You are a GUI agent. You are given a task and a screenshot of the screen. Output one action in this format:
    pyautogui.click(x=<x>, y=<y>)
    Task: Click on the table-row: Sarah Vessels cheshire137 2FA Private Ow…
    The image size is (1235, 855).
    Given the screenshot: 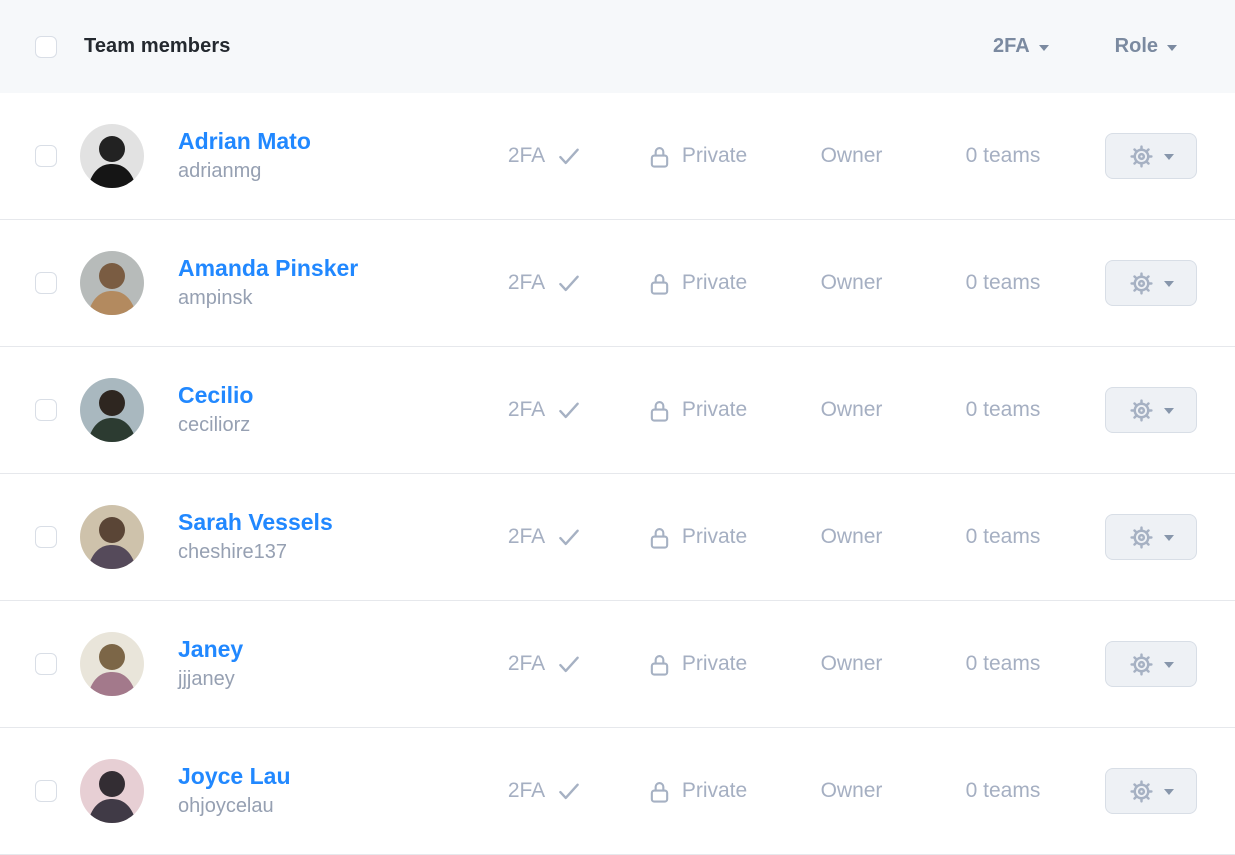 What is the action you would take?
    pyautogui.click(x=617, y=537)
    